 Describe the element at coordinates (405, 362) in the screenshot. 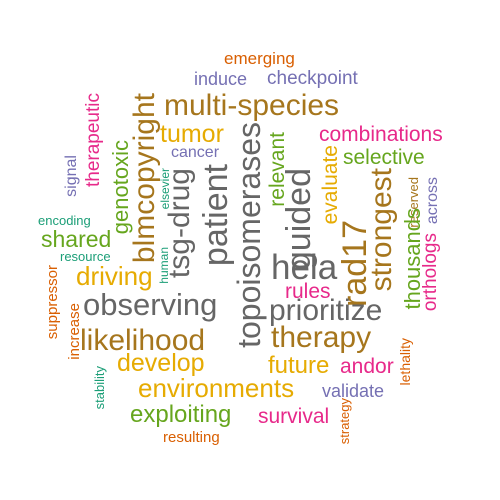

I see `word-lethality: lethality` at that location.